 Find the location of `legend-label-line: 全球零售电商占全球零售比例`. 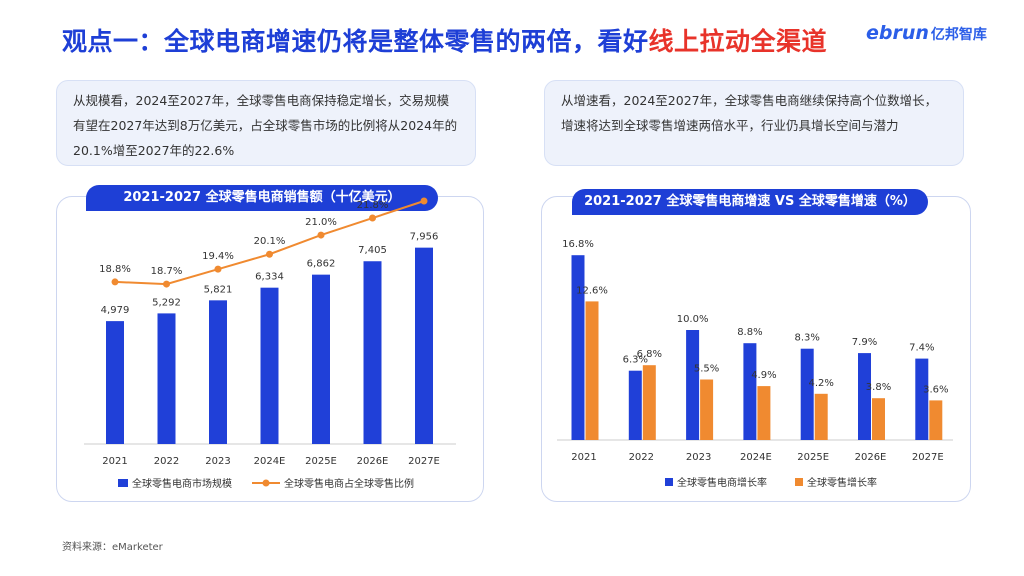

legend-label-line: 全球零售电商占全球零售比例 is located at coordinates (349, 483).